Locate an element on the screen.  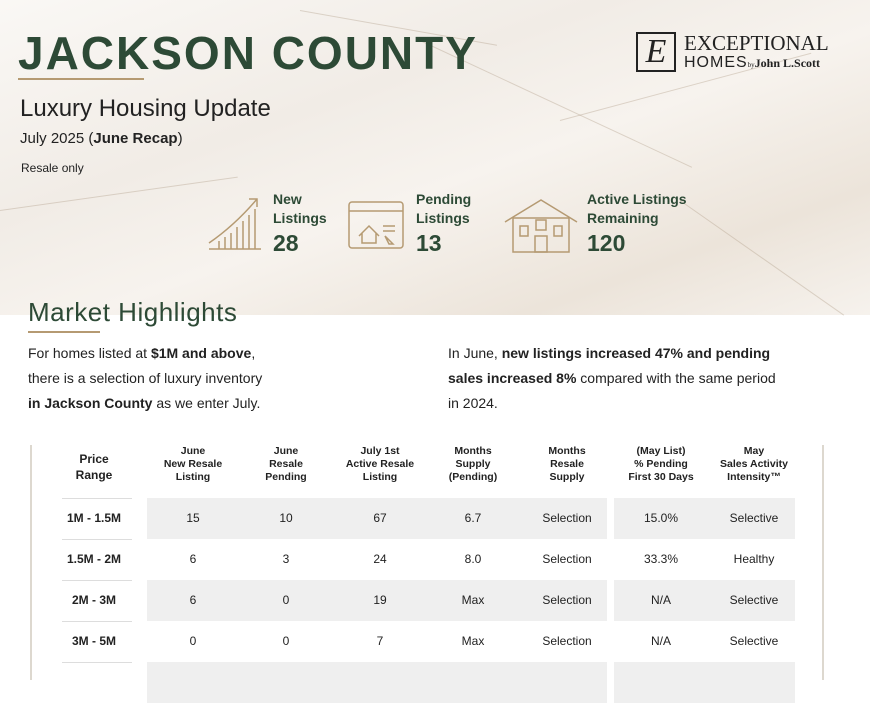
price-range-cell: 1.5M - 2M is located at coordinates (94, 559).